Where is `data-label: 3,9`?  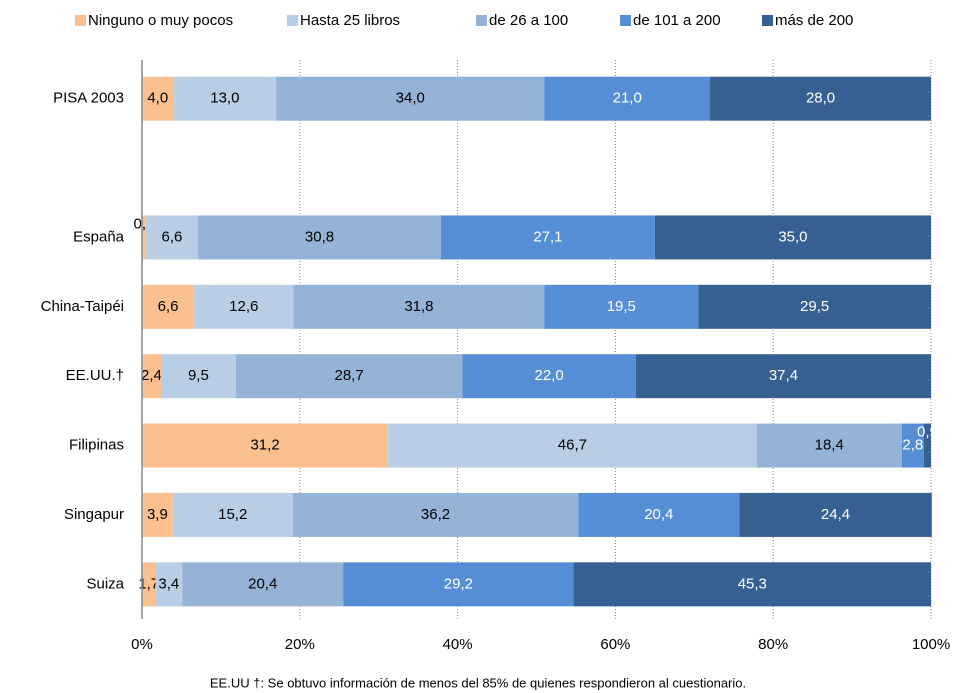 data-label: 3,9 is located at coordinates (157, 514).